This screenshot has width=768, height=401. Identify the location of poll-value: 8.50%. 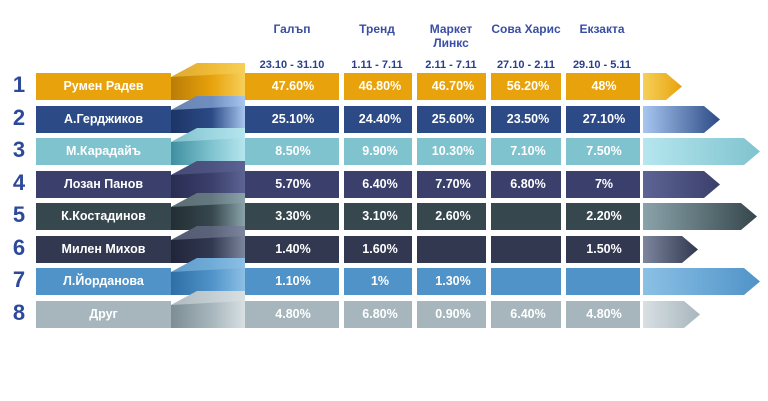
(293, 151).